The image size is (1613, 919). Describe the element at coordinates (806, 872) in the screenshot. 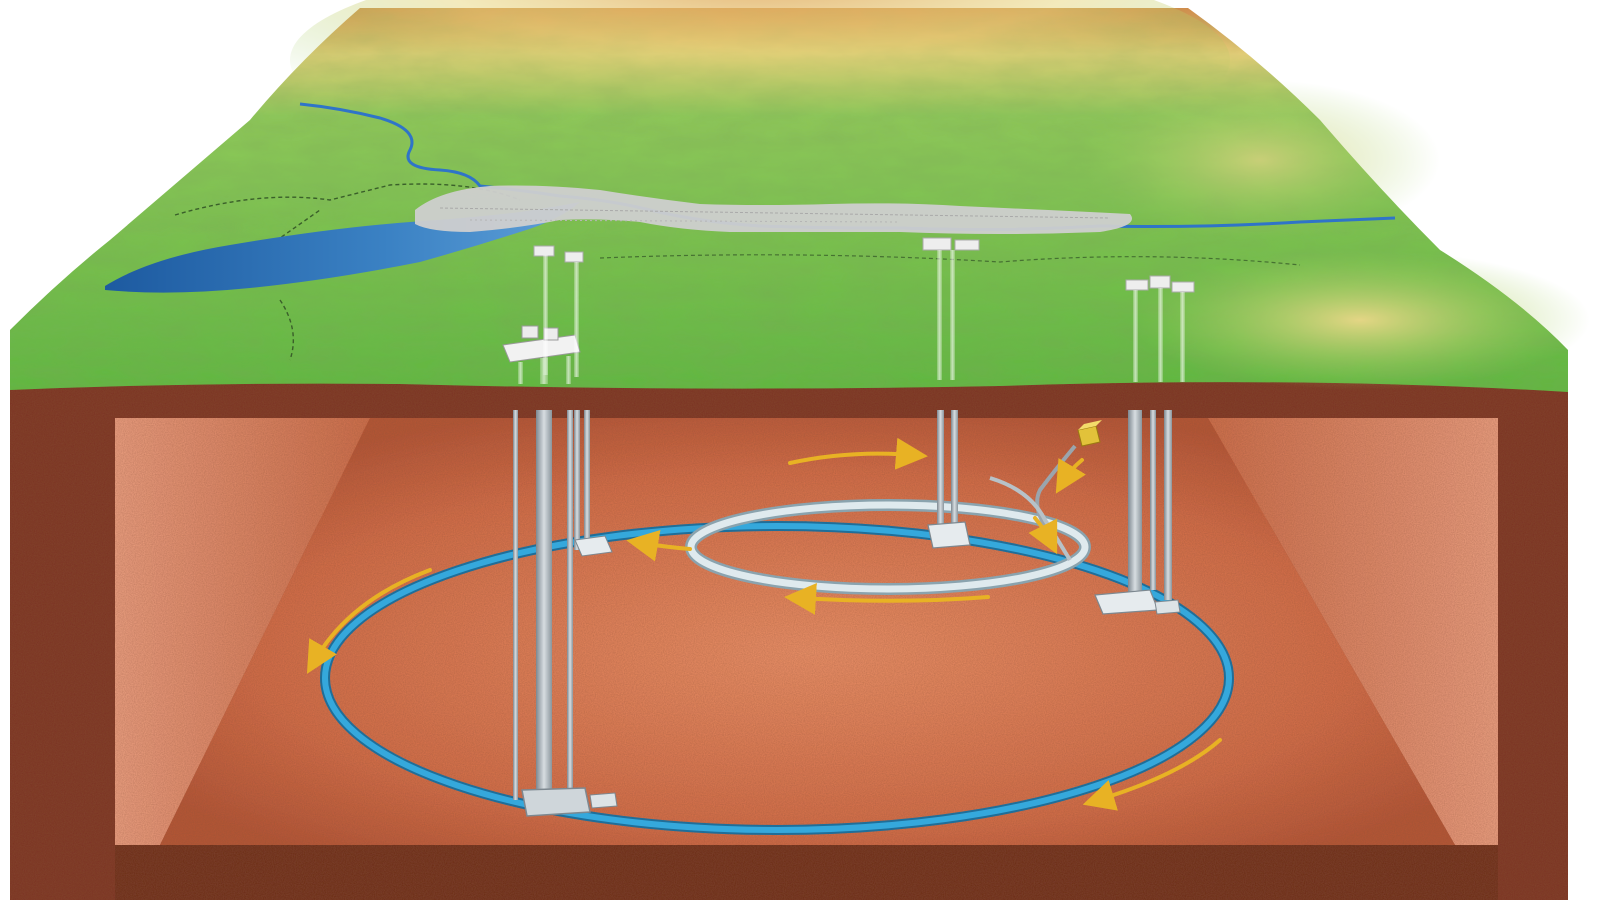

I see `rock-bottom-edge` at that location.